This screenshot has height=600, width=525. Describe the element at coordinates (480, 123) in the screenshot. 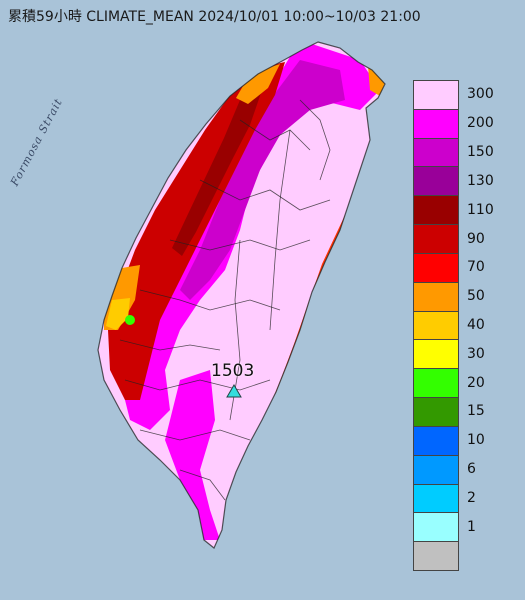

I see `legend-label: 200` at that location.